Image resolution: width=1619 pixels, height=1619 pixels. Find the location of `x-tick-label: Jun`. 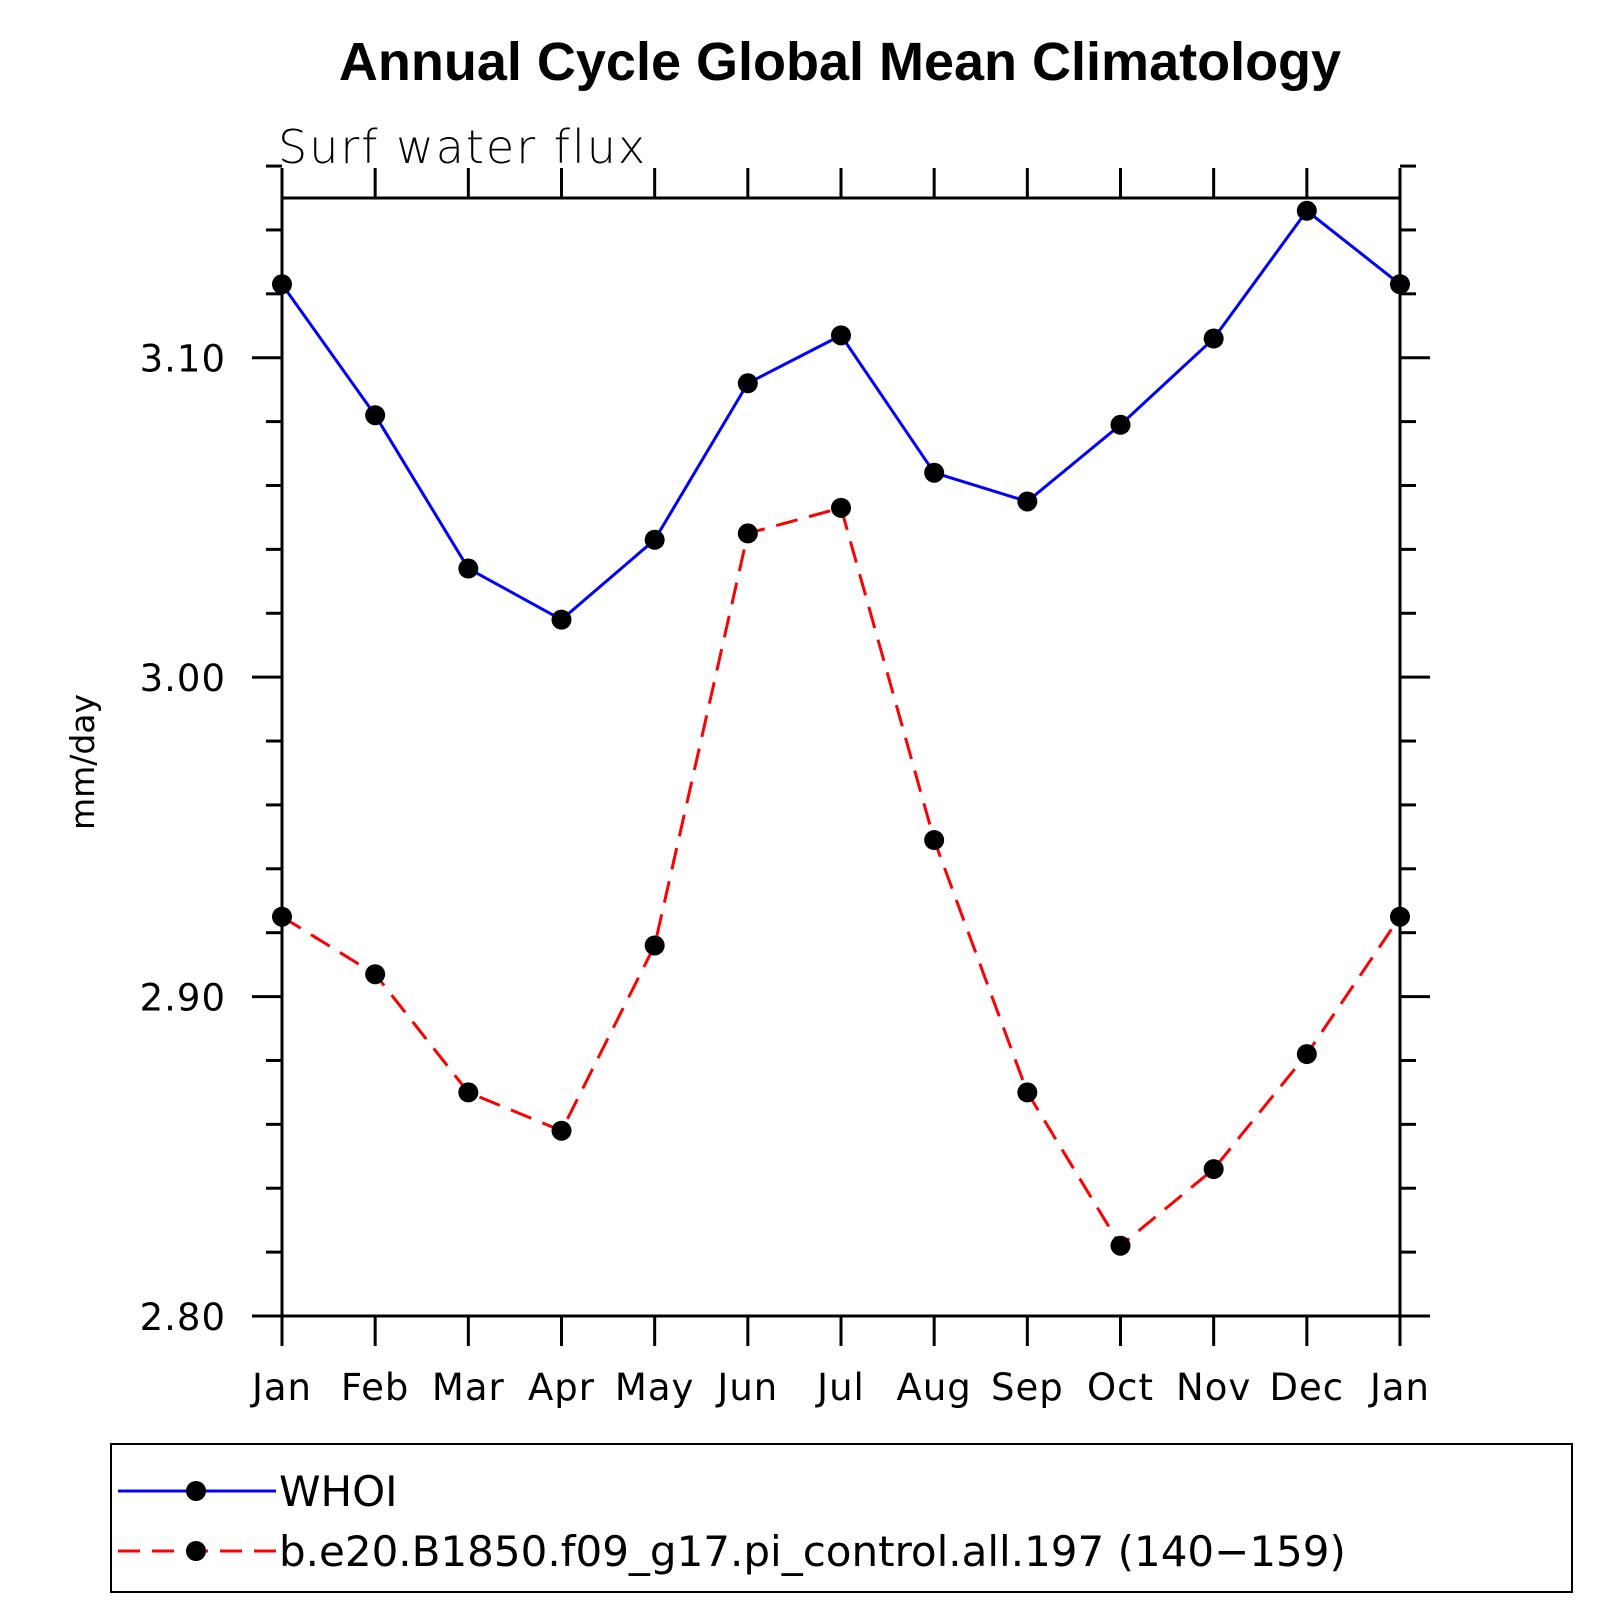

x-tick-label: Jun is located at coordinates (746, 1387).